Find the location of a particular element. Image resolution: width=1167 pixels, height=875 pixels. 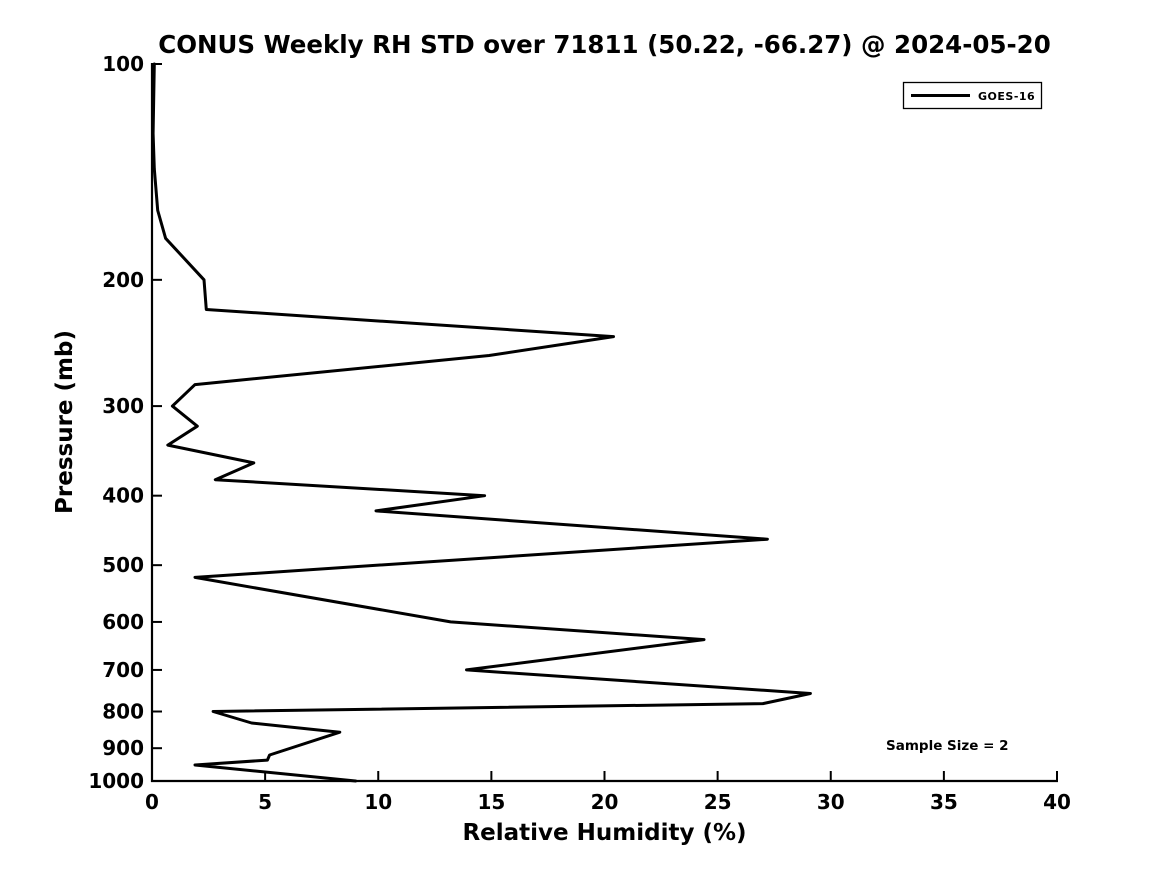

x-axis-ticks: 0 5 10 15 20 25 30 35 40 is located at coordinates (608, 792).